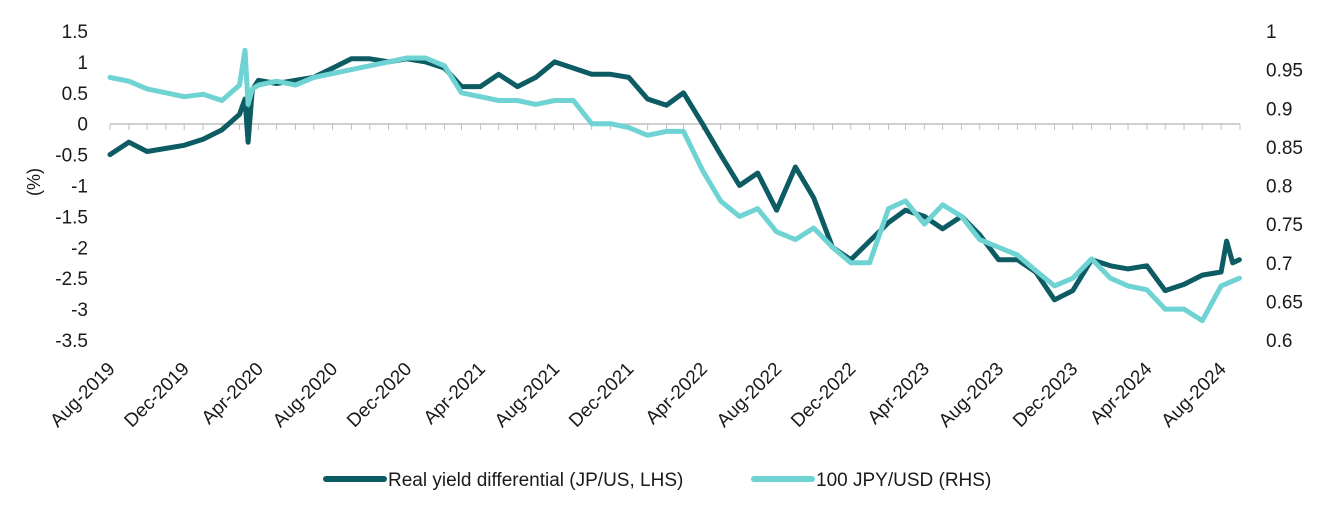  Describe the element at coordinates (75, 94) in the screenshot. I see `left-y-tick-label: 0.5` at that location.